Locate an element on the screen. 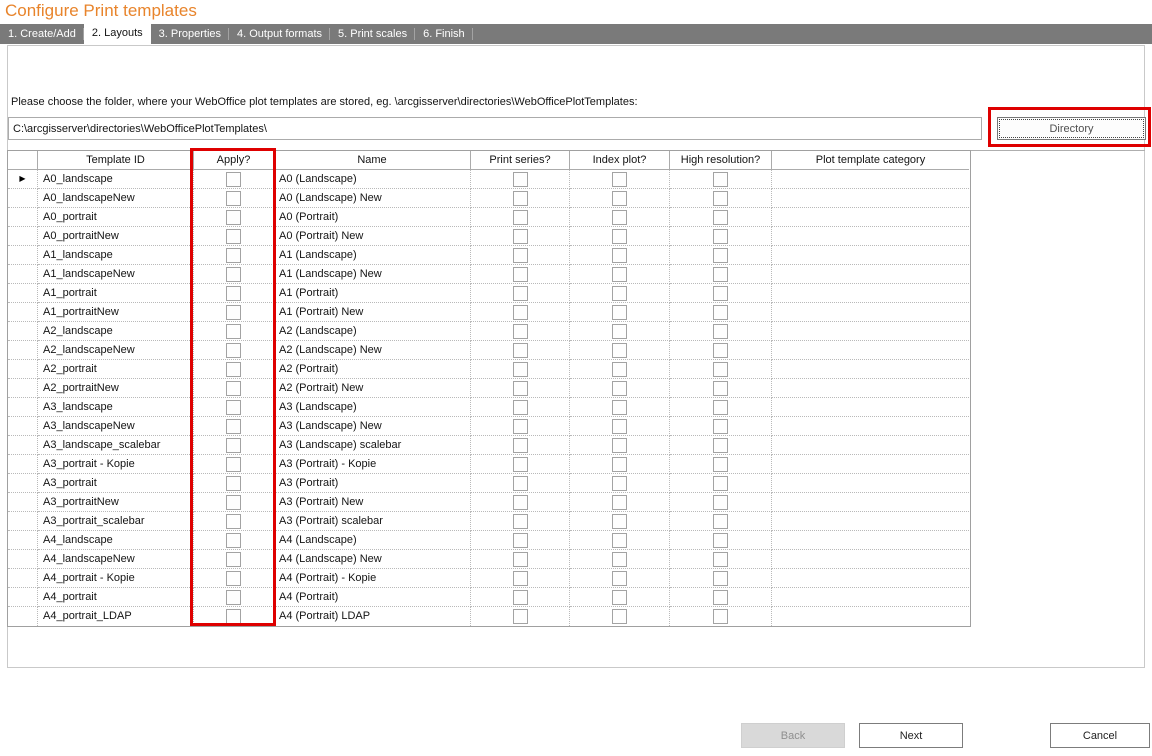  template-id-cell: A2_landscapeNew is located at coordinates (116, 350).